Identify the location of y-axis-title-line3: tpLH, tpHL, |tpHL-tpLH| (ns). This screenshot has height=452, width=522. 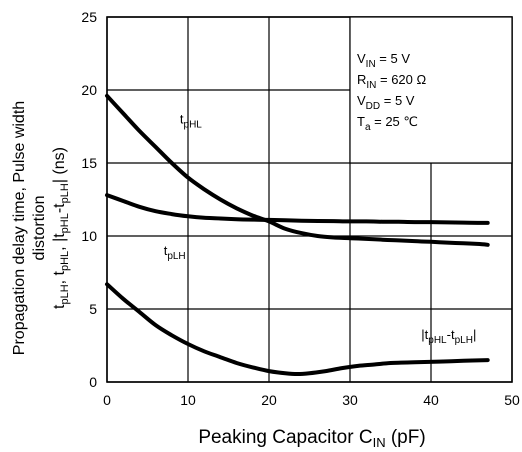
(61, 228).